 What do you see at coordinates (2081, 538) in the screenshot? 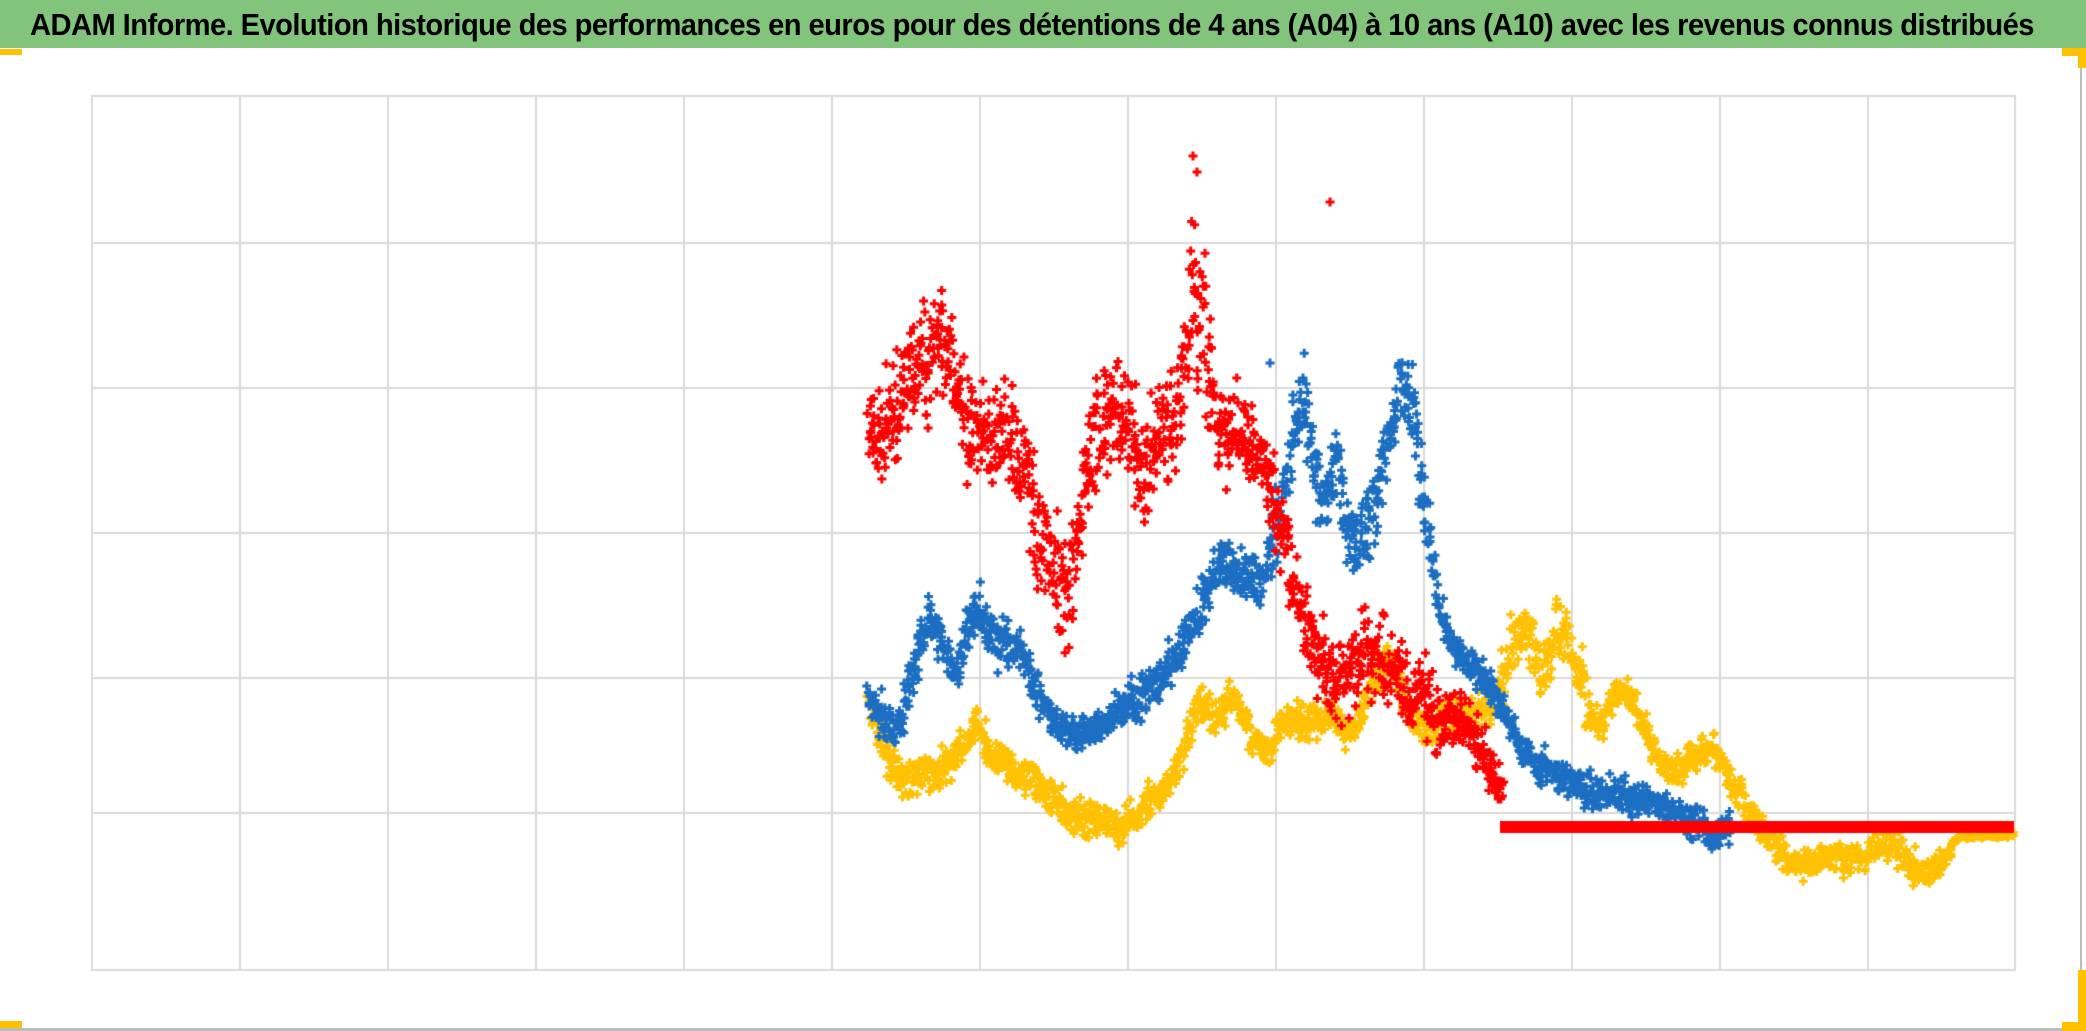
I see `capture-frame-right-edge` at bounding box center [2081, 538].